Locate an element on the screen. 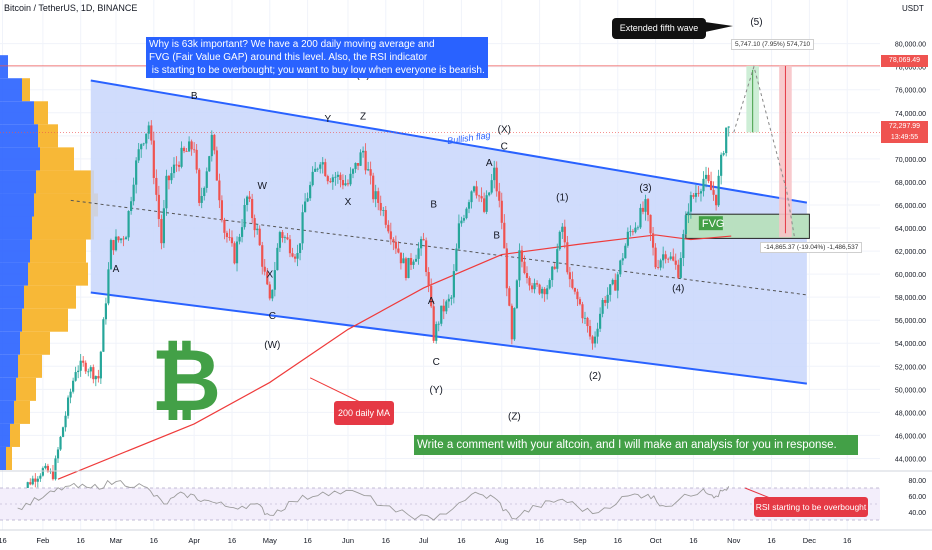  wave-label: W is located at coordinates (263, 186).